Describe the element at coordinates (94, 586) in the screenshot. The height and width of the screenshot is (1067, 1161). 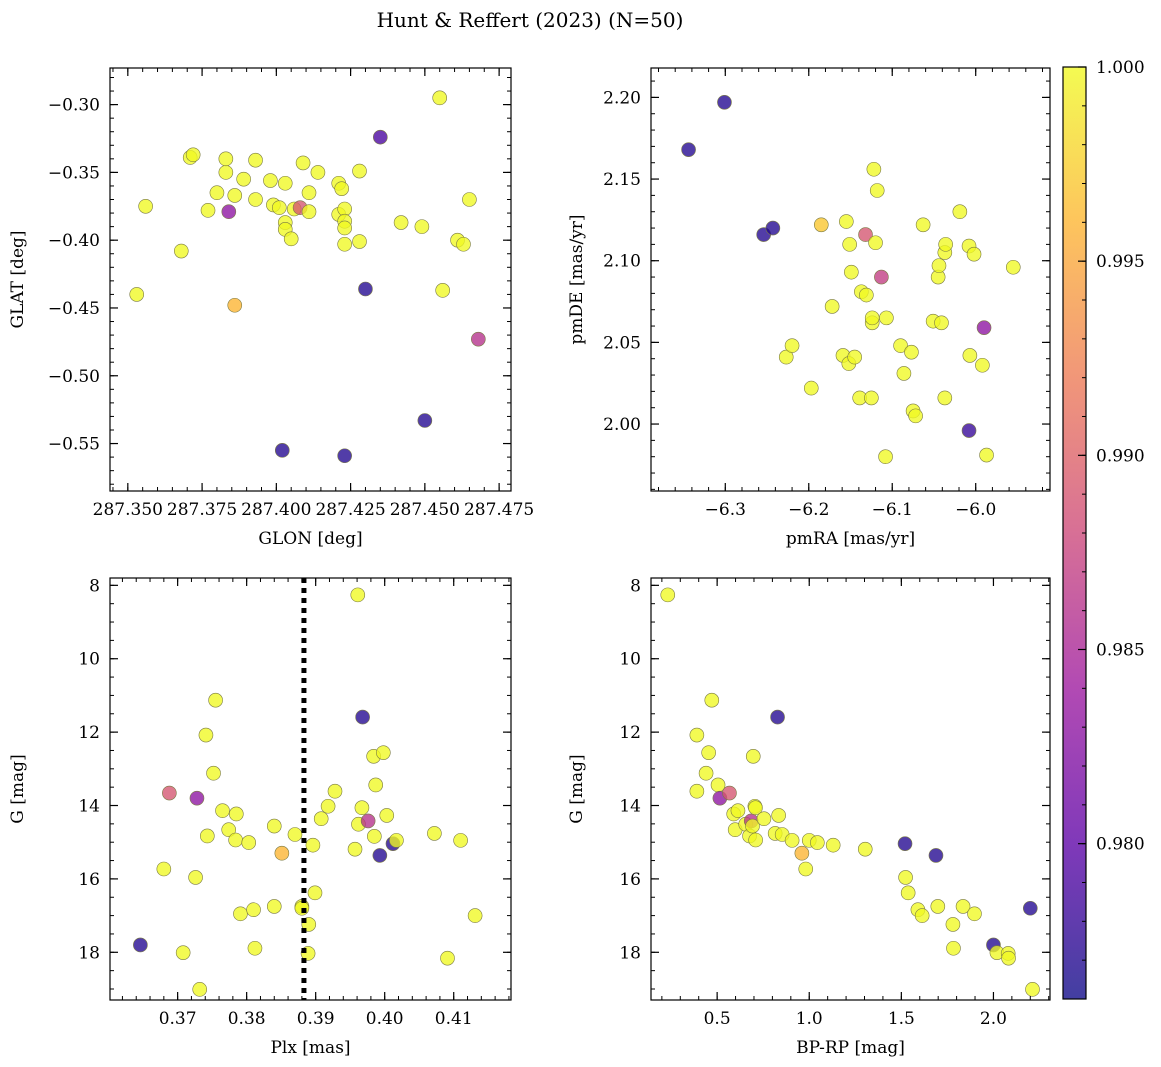
I see `y-tick-label: 8` at that location.